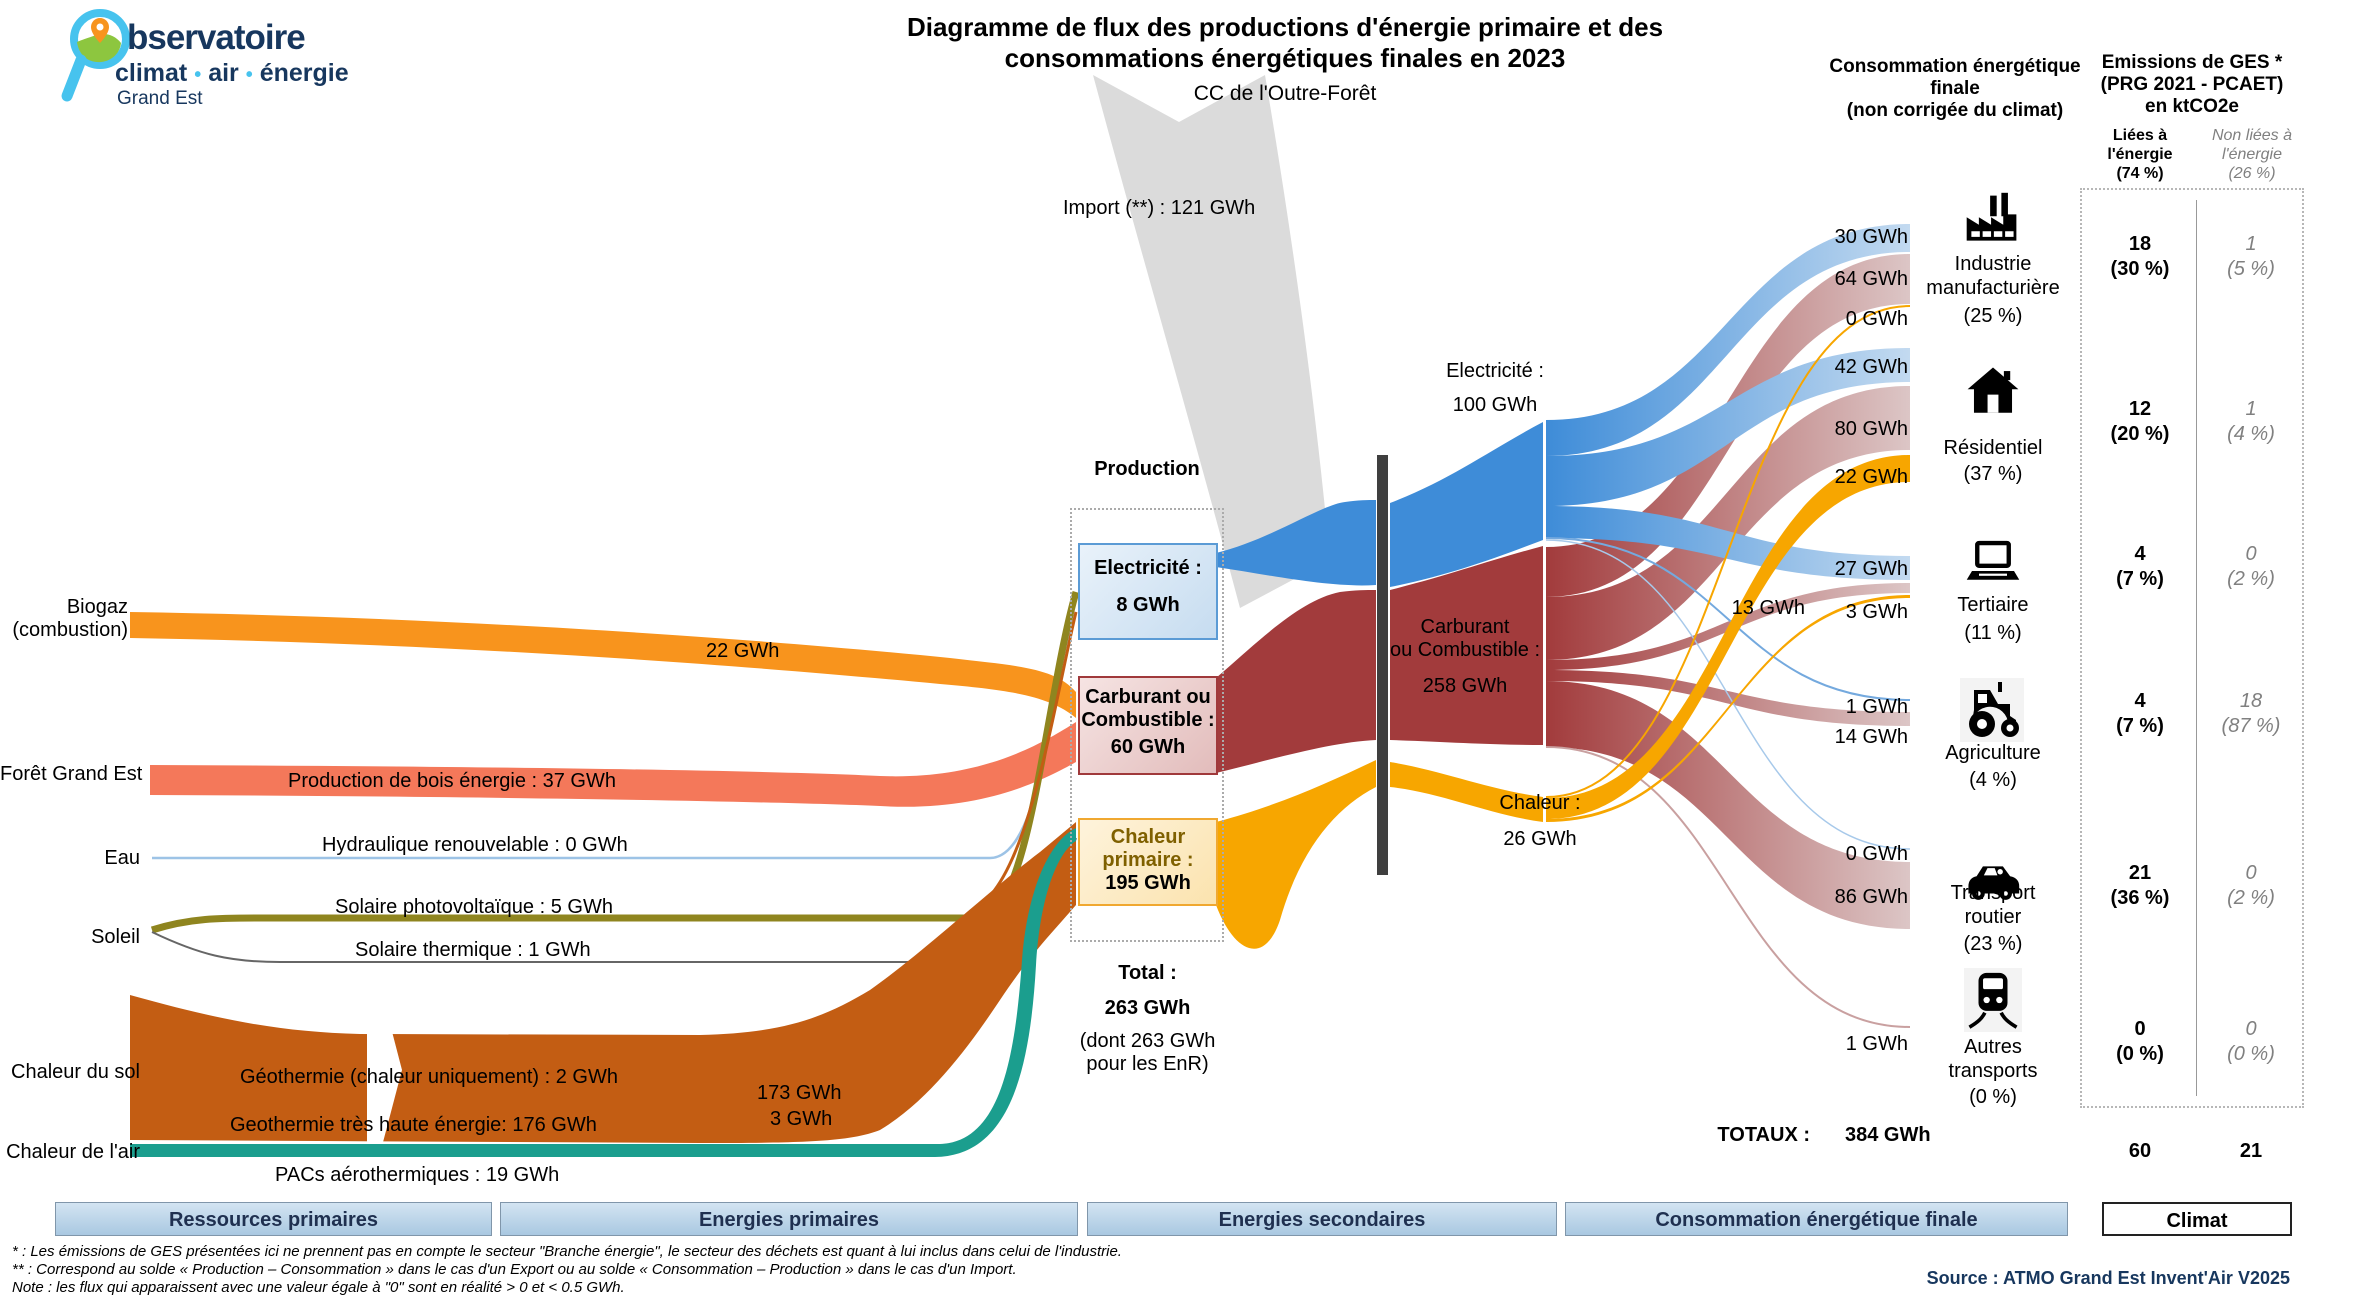 This screenshot has width=2370, height=1299. Describe the element at coordinates (95, 55) in the screenshot. I see `magnifier-icon` at that location.